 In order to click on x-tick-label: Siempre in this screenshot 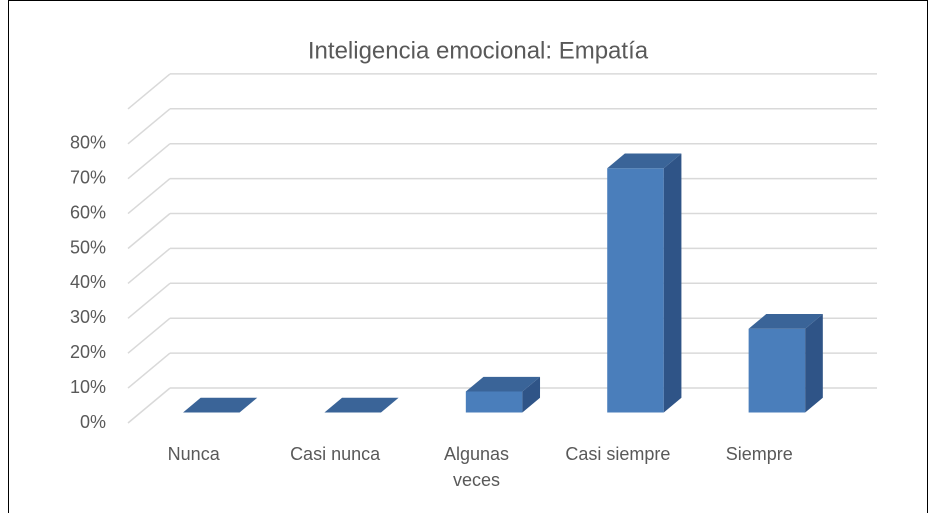, I will do `click(759, 454)`.